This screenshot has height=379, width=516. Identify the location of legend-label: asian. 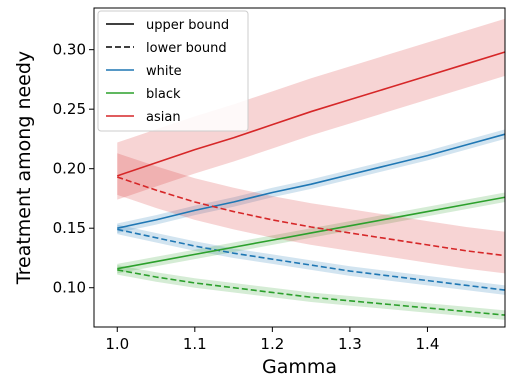
(163, 117).